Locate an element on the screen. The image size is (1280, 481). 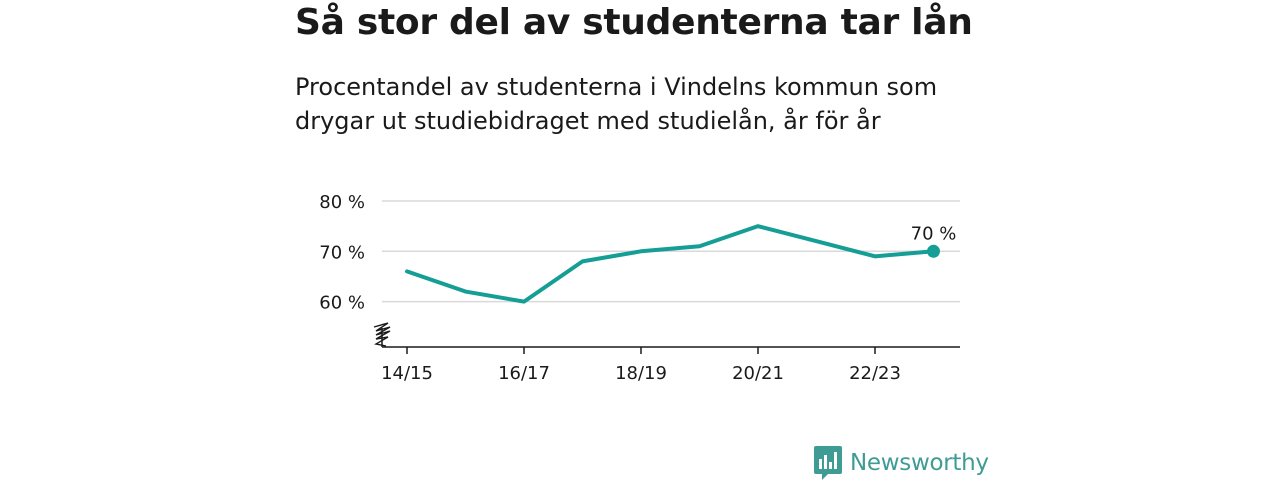
axes is located at coordinates (666, 335).